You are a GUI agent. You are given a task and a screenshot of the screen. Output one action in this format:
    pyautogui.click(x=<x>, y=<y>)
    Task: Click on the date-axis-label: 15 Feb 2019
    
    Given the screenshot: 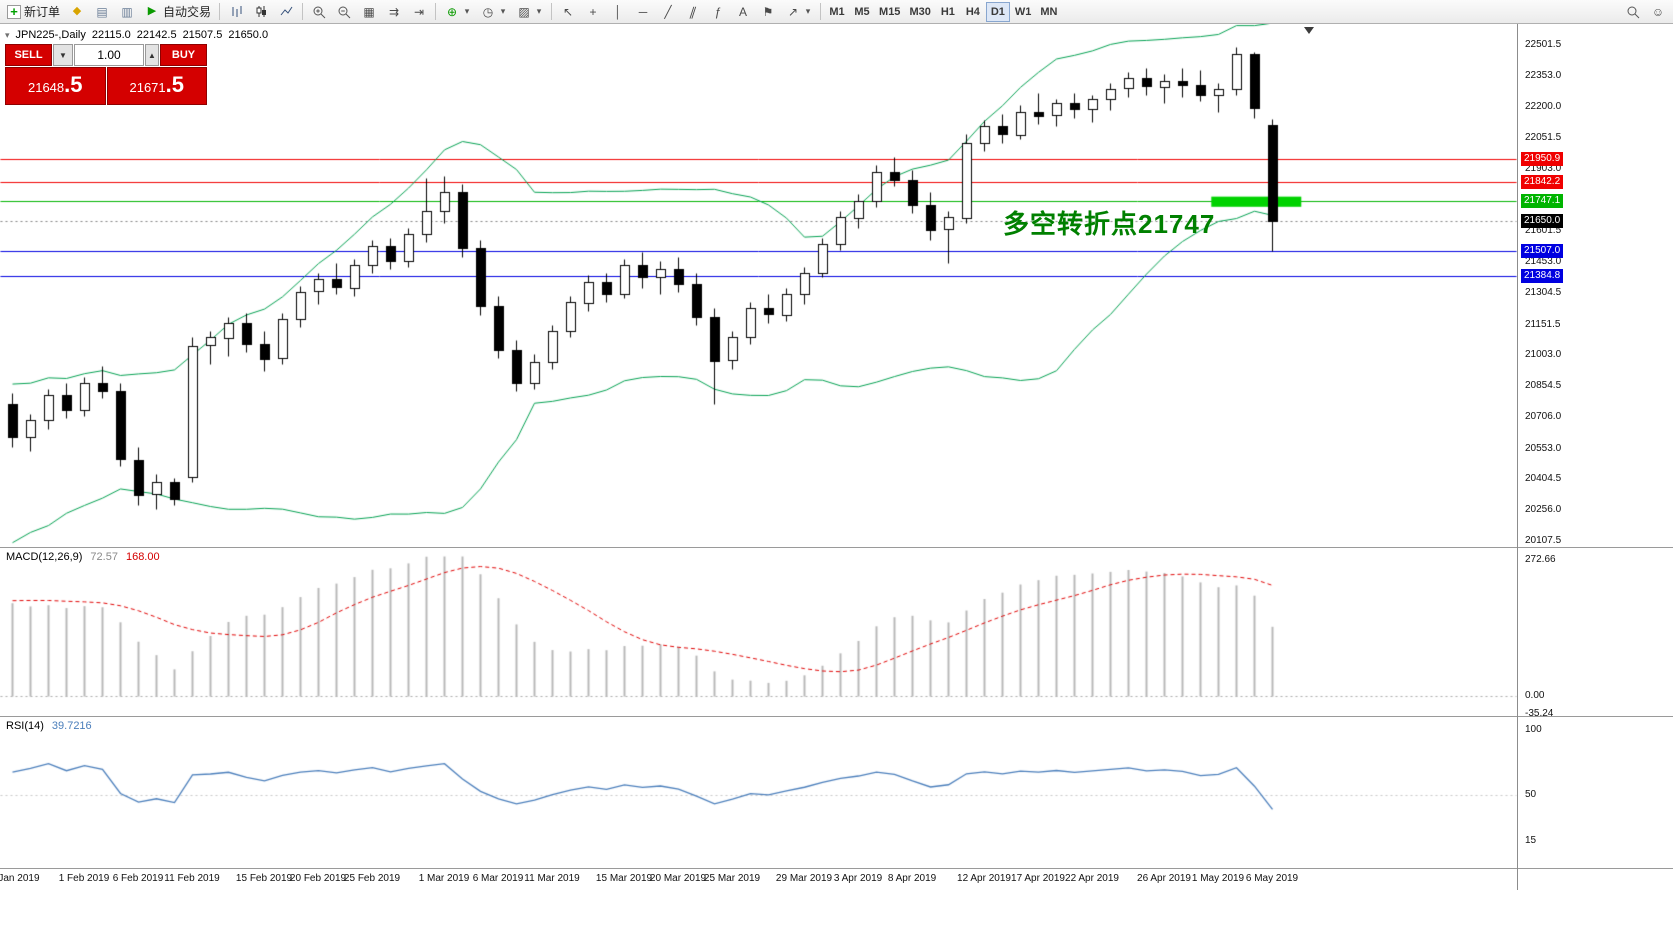 What is the action you would take?
    pyautogui.click(x=264, y=878)
    